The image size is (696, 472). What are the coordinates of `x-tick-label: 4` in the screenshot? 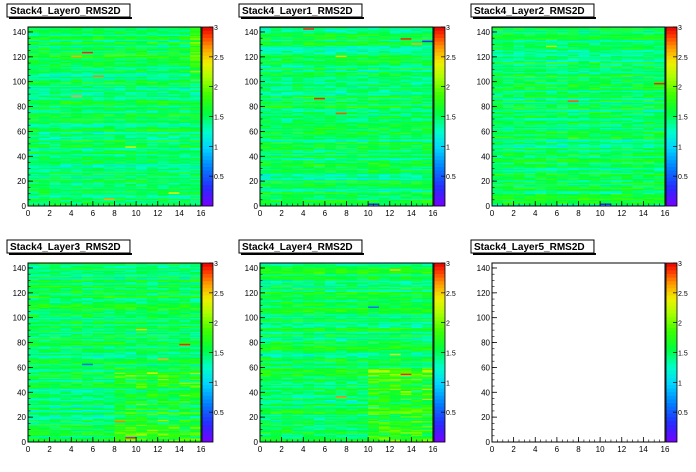 It's located at (303, 213).